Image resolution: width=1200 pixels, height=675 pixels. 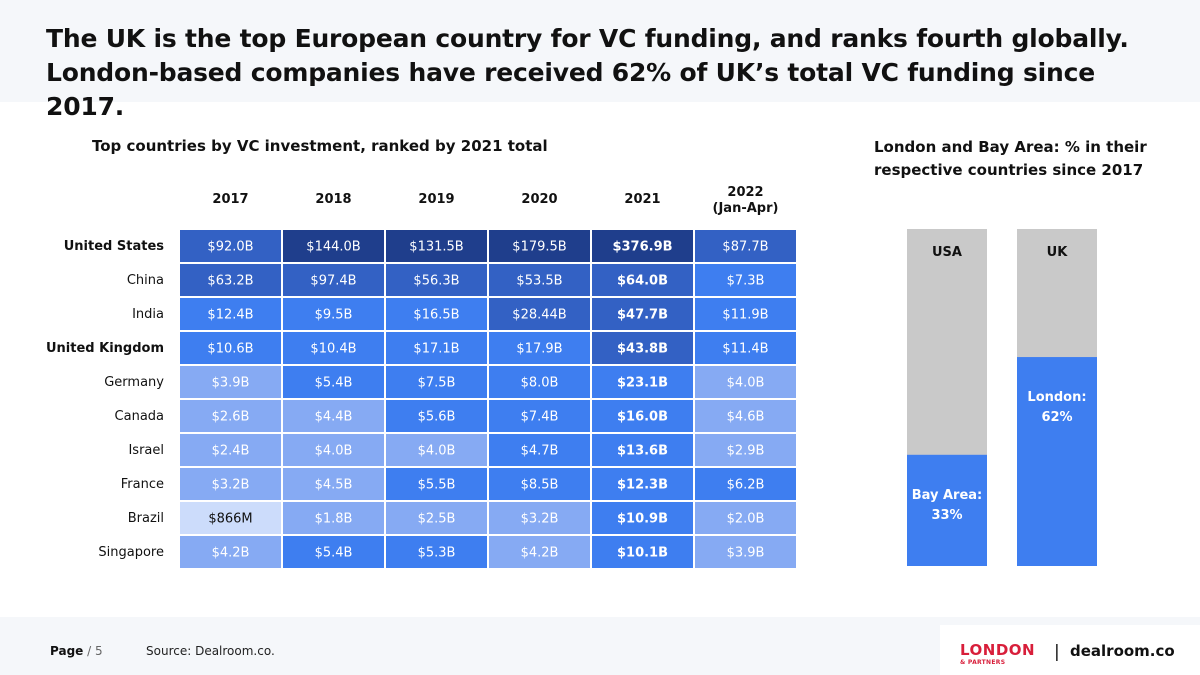 What do you see at coordinates (134, 382) in the screenshot?
I see `row-label: Germany` at bounding box center [134, 382].